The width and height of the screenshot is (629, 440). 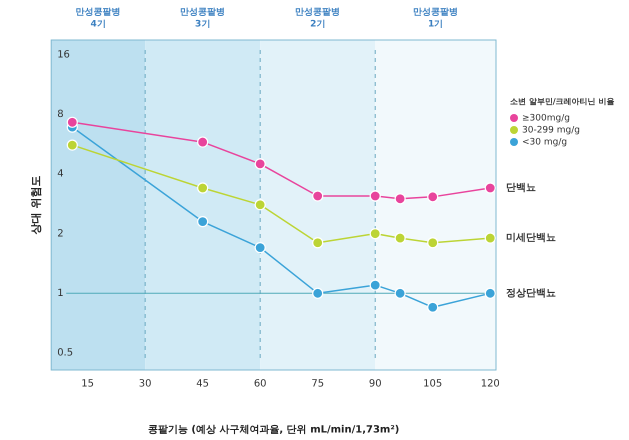 I want to click on band-label: 만성콩팥병 2기, so click(x=317, y=18).